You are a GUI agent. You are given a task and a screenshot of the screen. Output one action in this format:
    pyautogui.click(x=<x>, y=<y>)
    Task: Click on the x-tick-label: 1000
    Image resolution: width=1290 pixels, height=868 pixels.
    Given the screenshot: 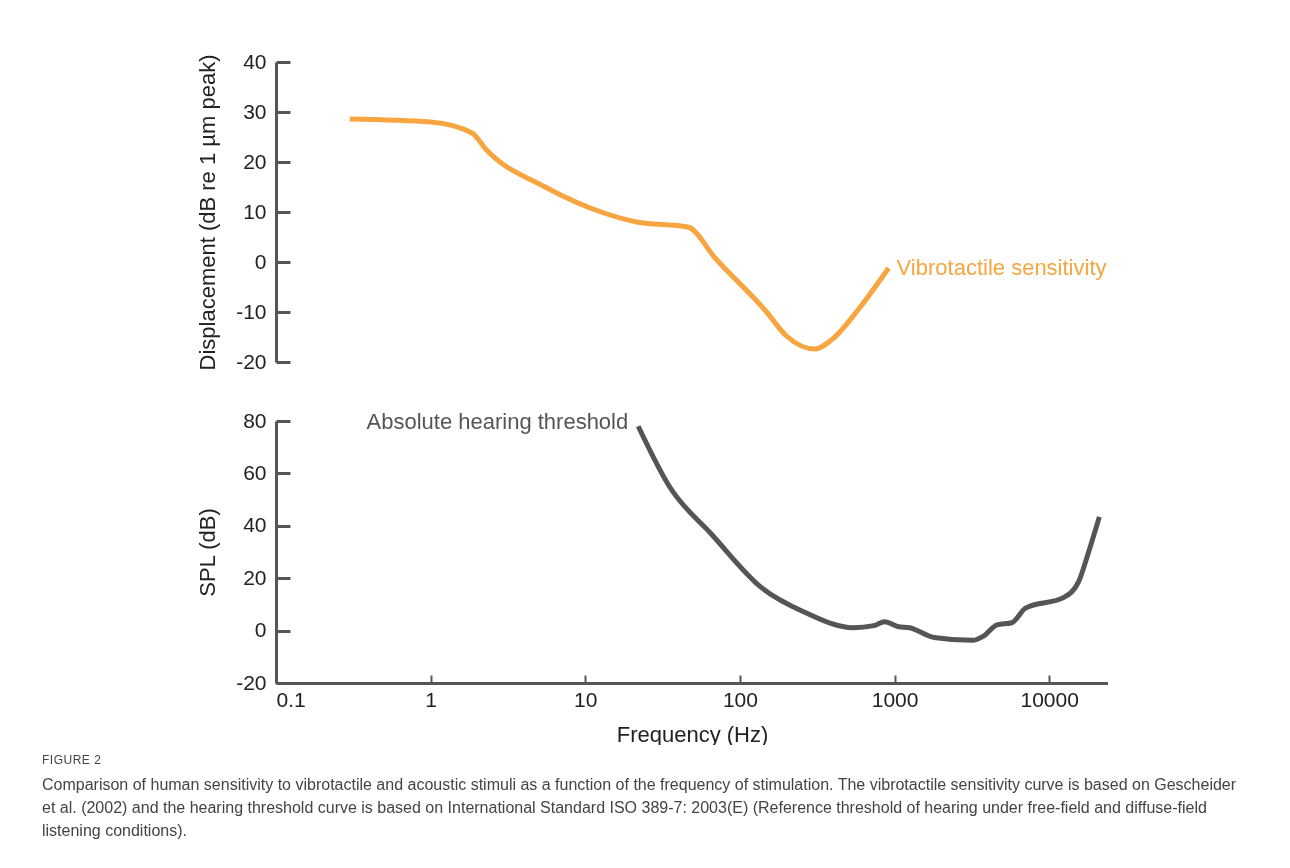 What is the action you would take?
    pyautogui.click(x=895, y=699)
    